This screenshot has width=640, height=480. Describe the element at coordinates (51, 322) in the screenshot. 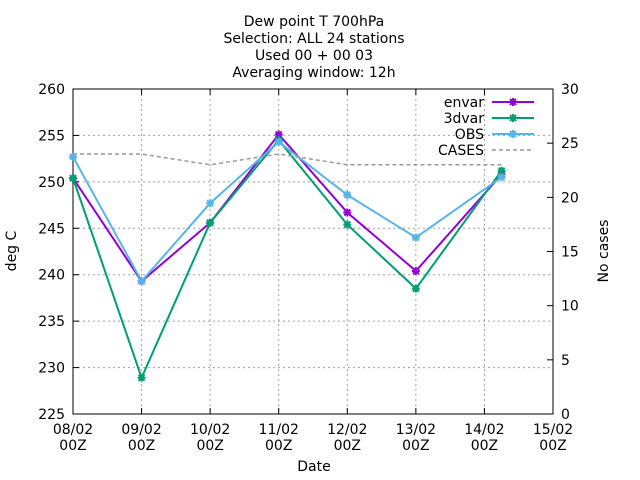

I see `y-tick-label: 235` at that location.